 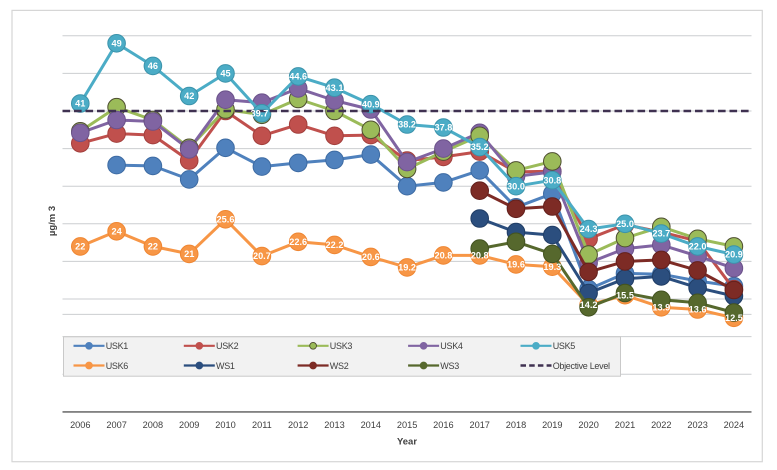 I want to click on svg-text: 37.8, so click(x=443, y=128).